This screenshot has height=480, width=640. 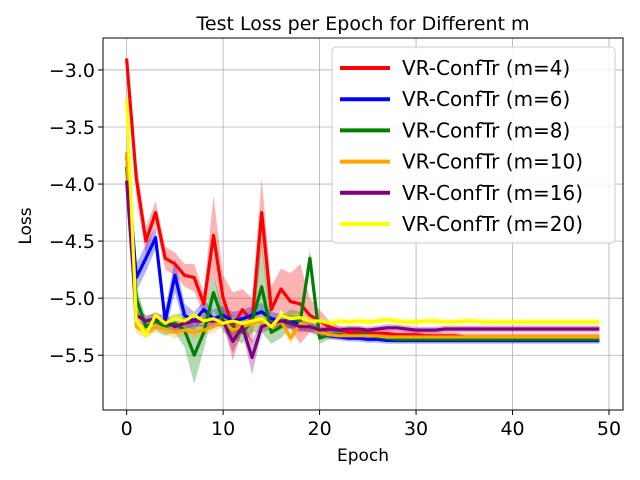 What do you see at coordinates (416, 429) in the screenshot?
I see `x-tick-label: 30` at bounding box center [416, 429].